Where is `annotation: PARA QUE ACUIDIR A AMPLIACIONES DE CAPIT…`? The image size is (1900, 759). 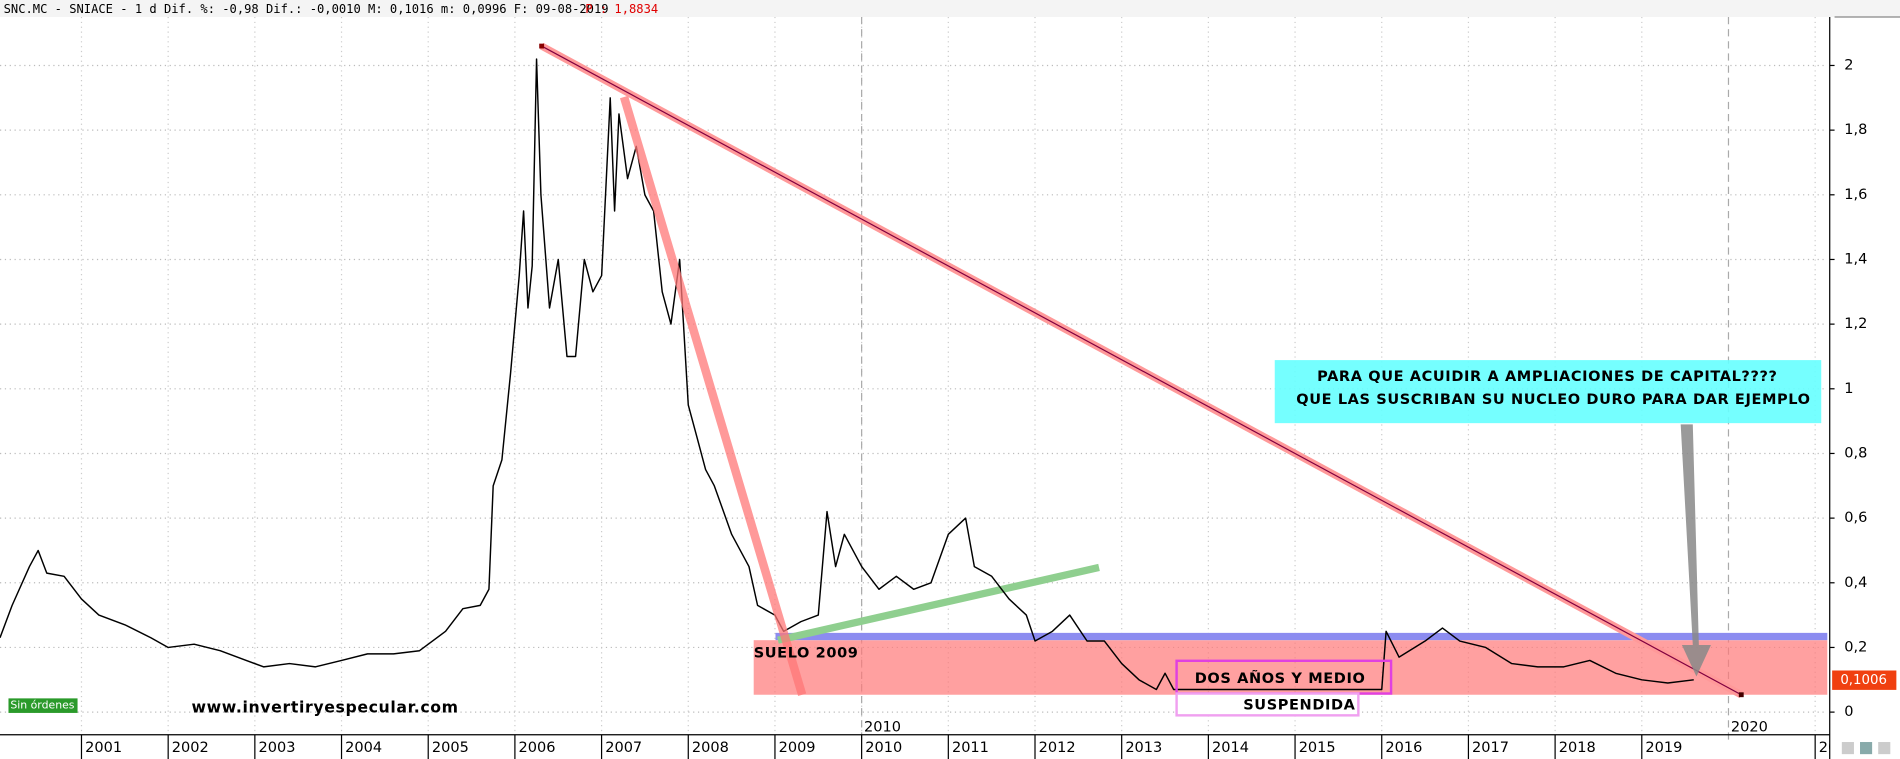 annotation: PARA QUE ACUIDIR A AMPLIACIONES DE CAPIT… is located at coordinates (1547, 377).